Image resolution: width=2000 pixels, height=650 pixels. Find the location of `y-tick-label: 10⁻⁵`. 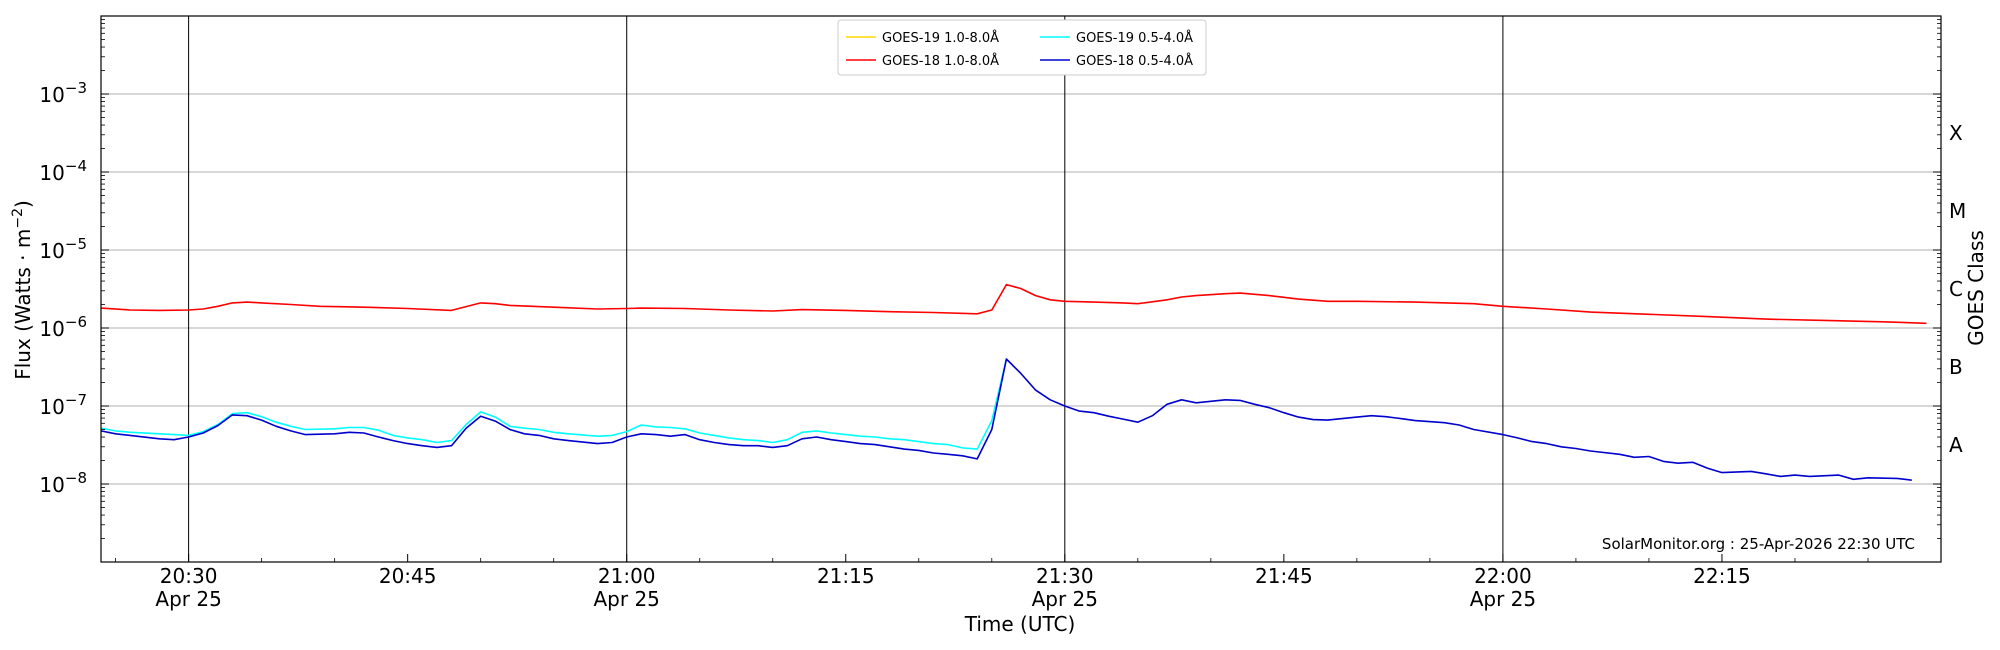

y-tick-label: 10⁻⁵ is located at coordinates (63, 249).